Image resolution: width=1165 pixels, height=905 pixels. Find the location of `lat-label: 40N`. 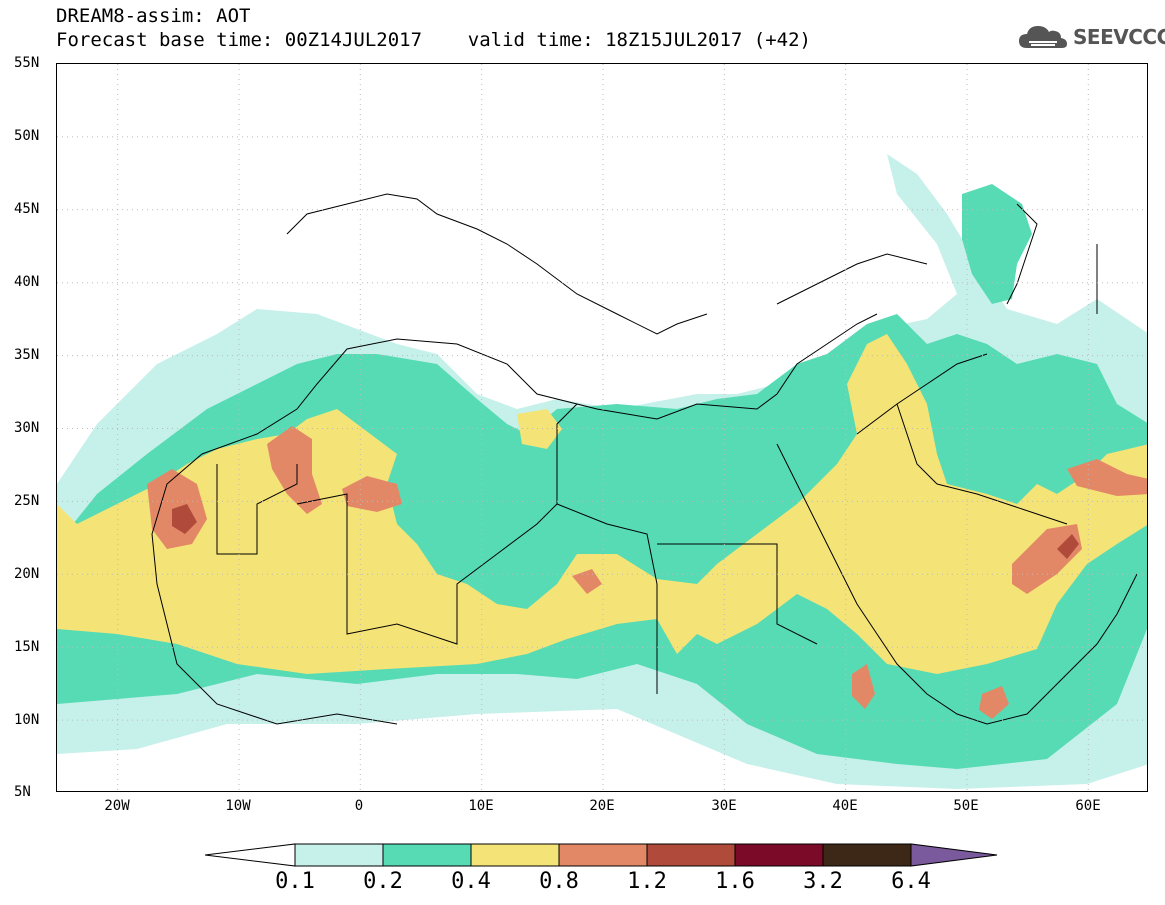

lat-label: 40N is located at coordinates (27, 282).